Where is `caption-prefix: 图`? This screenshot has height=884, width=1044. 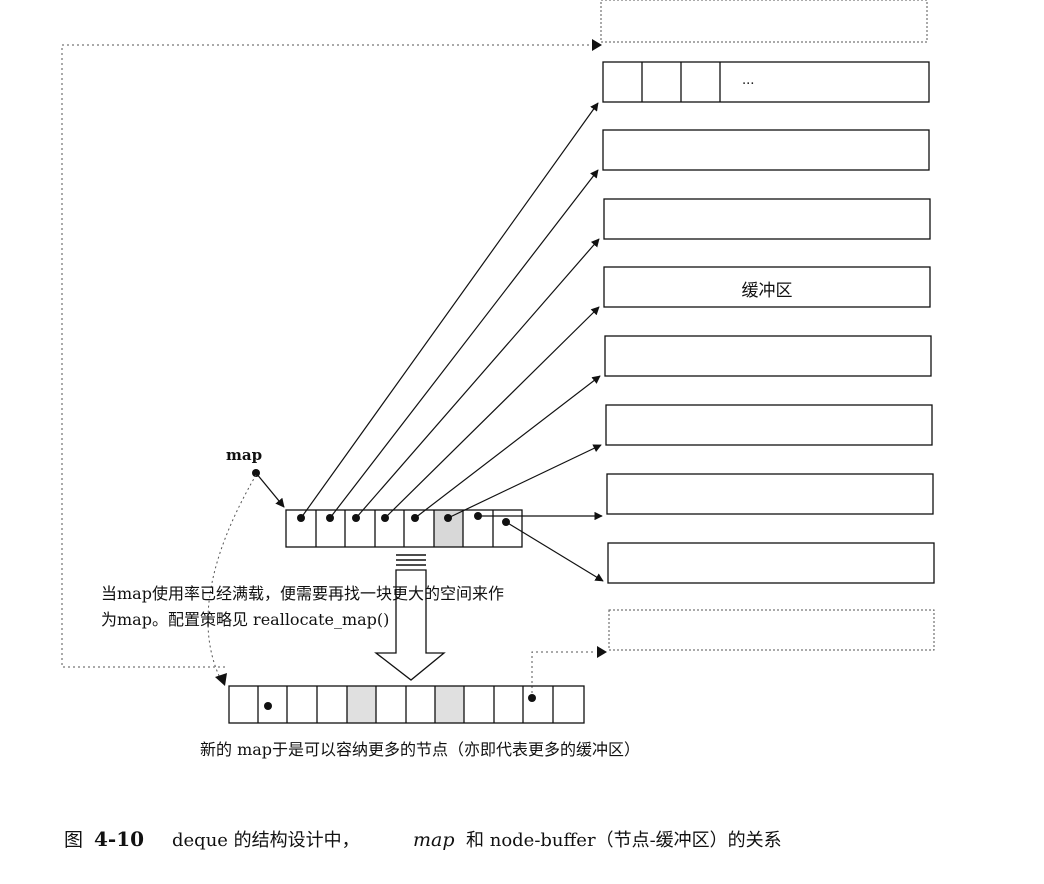
caption-prefix: 图 is located at coordinates (73, 840).